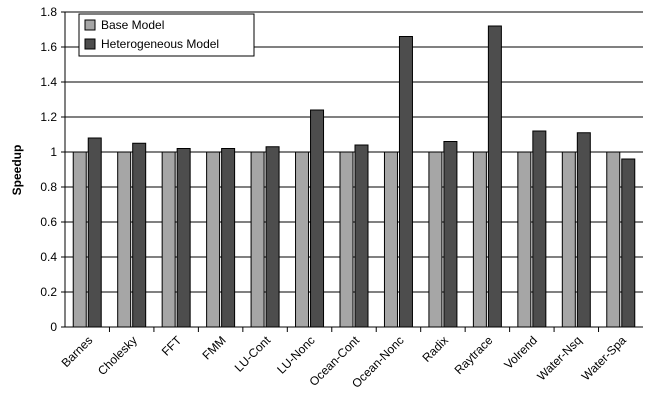 The width and height of the screenshot is (651, 409). What do you see at coordinates (253, 354) in the screenshot?
I see `x-tick-label: LU-Cont` at bounding box center [253, 354].